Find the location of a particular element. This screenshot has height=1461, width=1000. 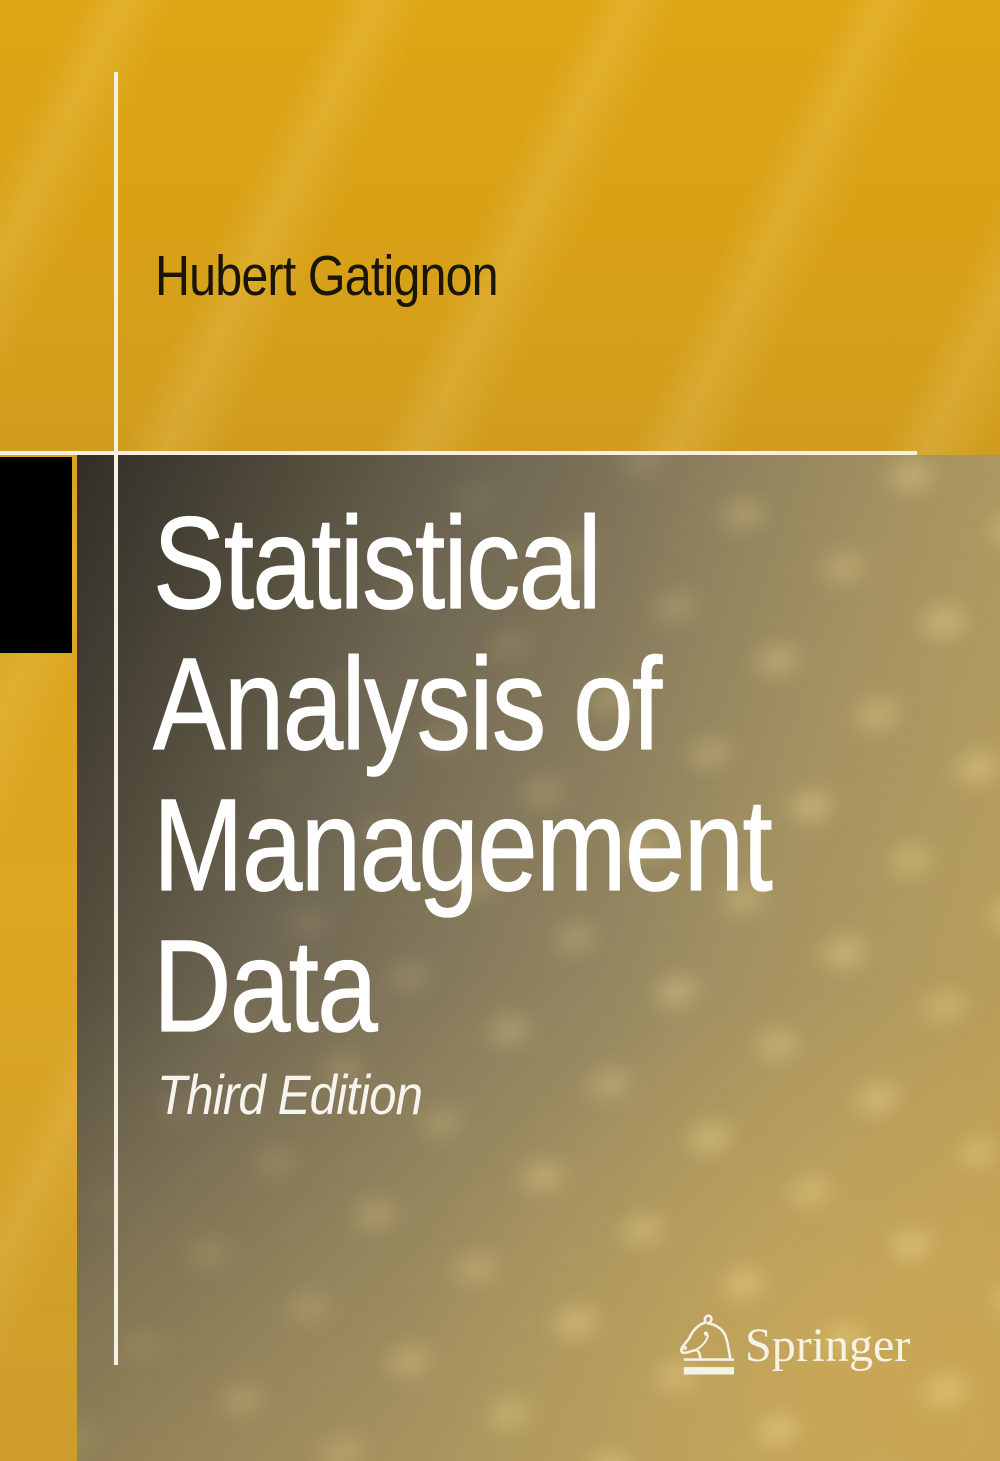

publisher-logo: Springer is located at coordinates (793, 1345).